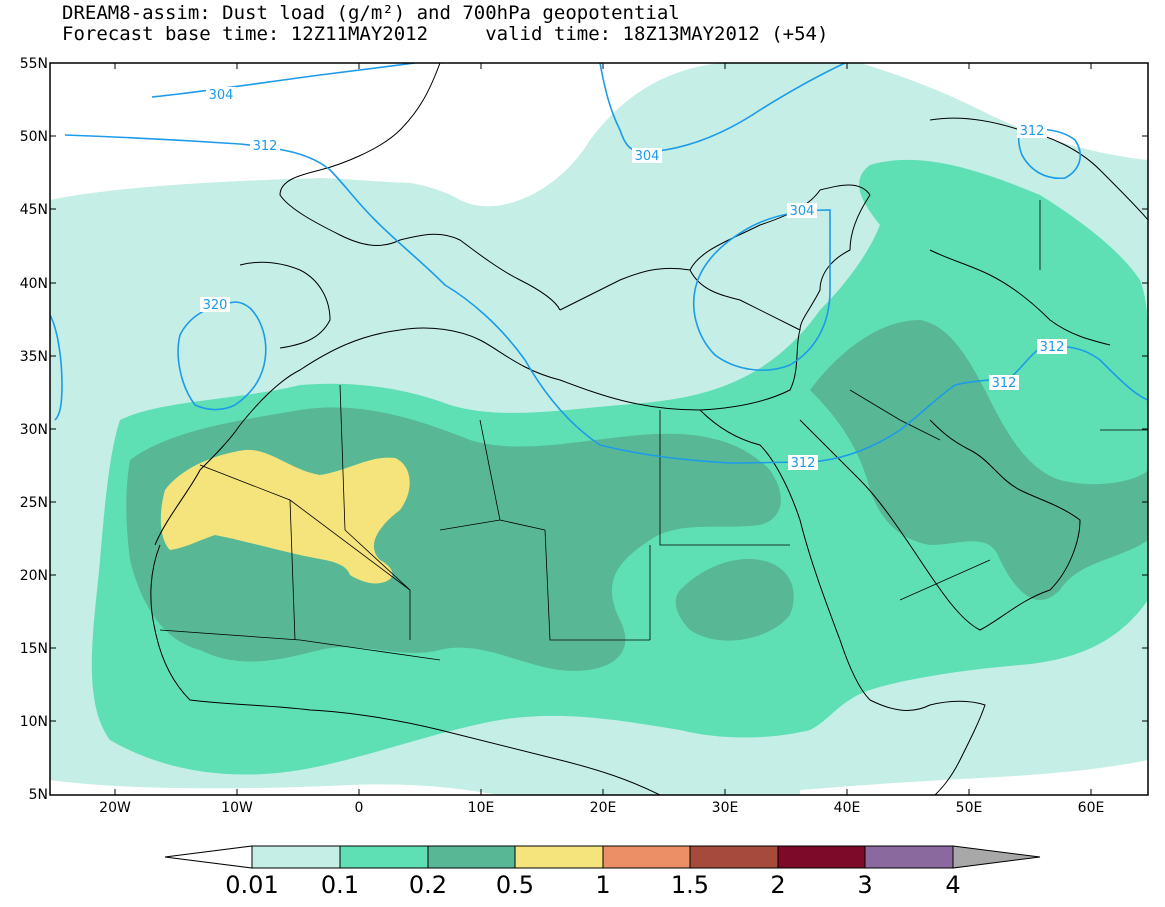  I want to click on colorbar-label: 0.5, so click(515, 885).